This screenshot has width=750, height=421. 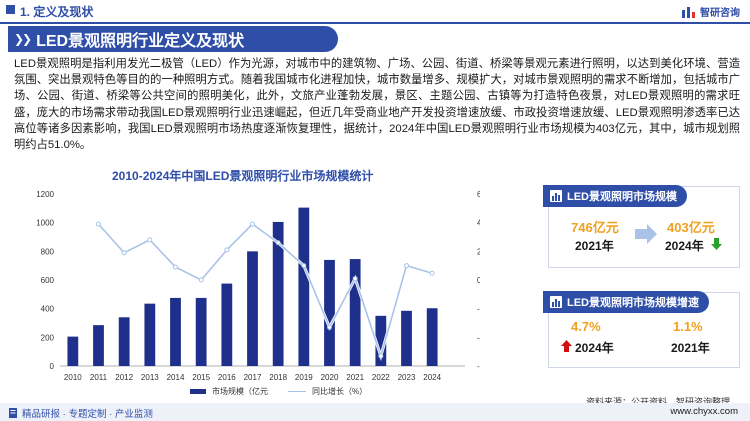 What do you see at coordinates (278, 293) in the screenshot?
I see `bar-2018` at bounding box center [278, 293].